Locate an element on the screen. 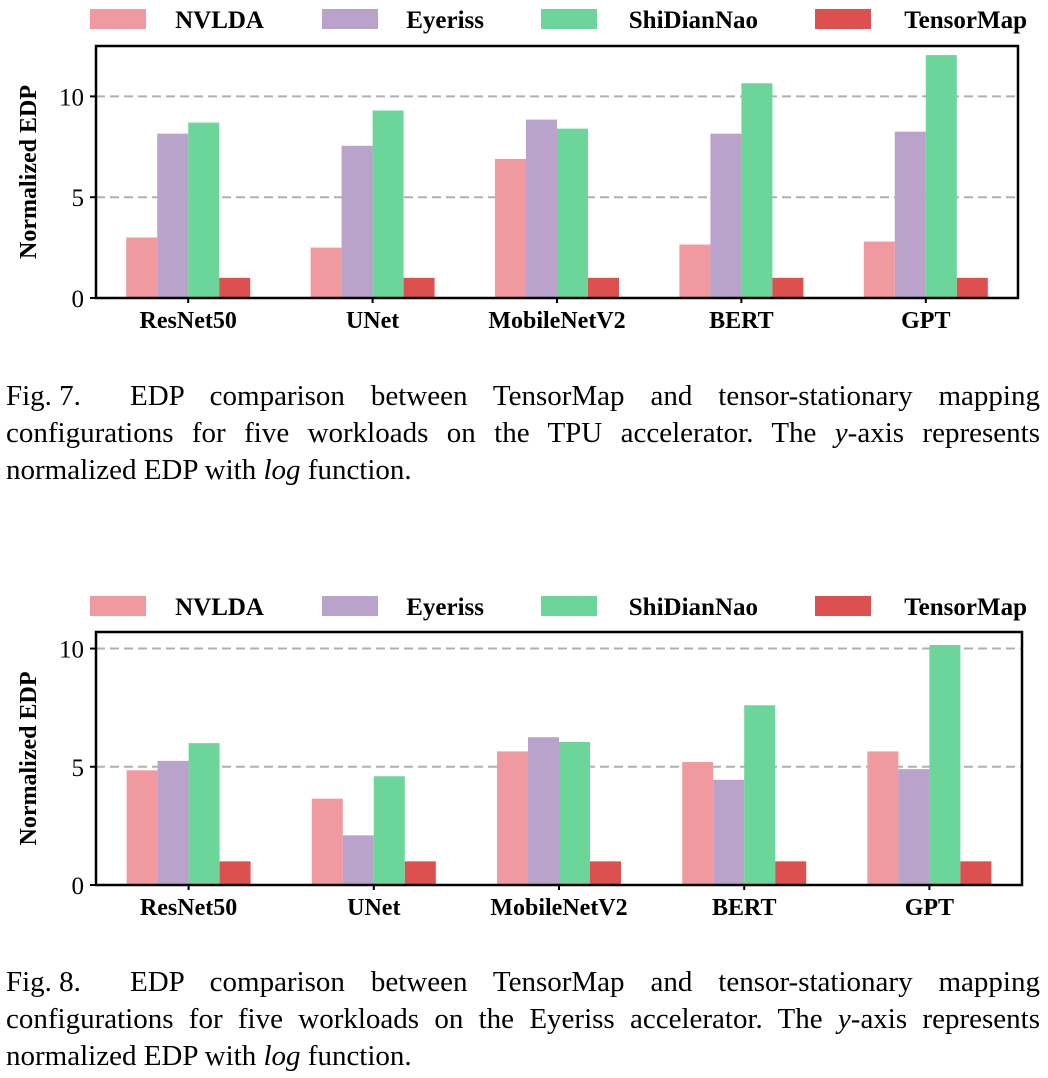 The width and height of the screenshot is (1048, 1078). caption-label: Fig. 7. is located at coordinates (68, 396).